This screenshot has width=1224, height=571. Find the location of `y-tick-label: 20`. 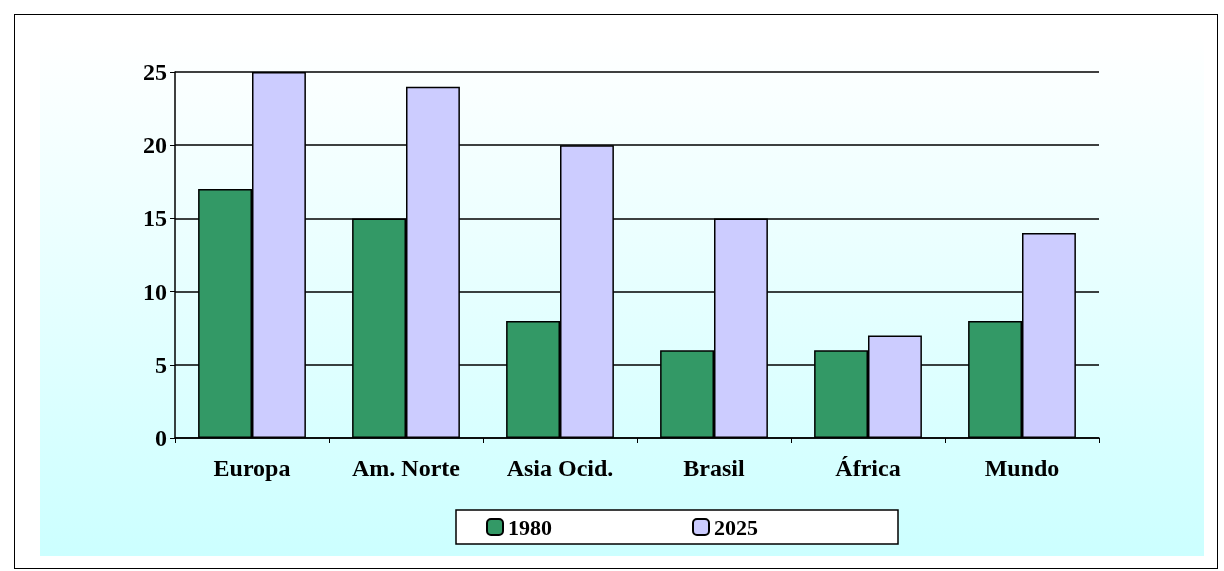

y-tick-label: 20 is located at coordinates (155, 145).